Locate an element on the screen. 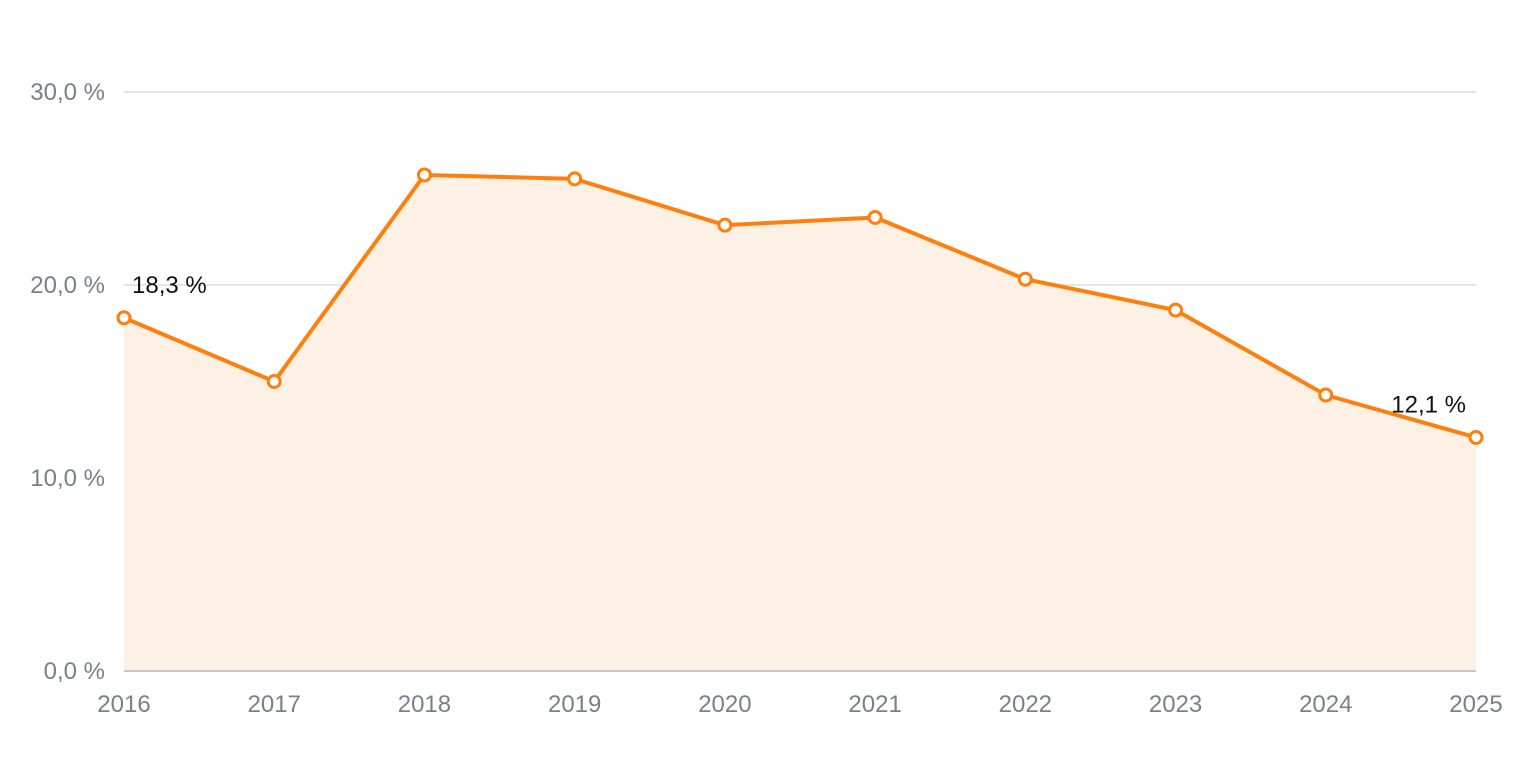 This screenshot has height=760, width=1520. y-tick-label: 20,0 % is located at coordinates (67, 285).